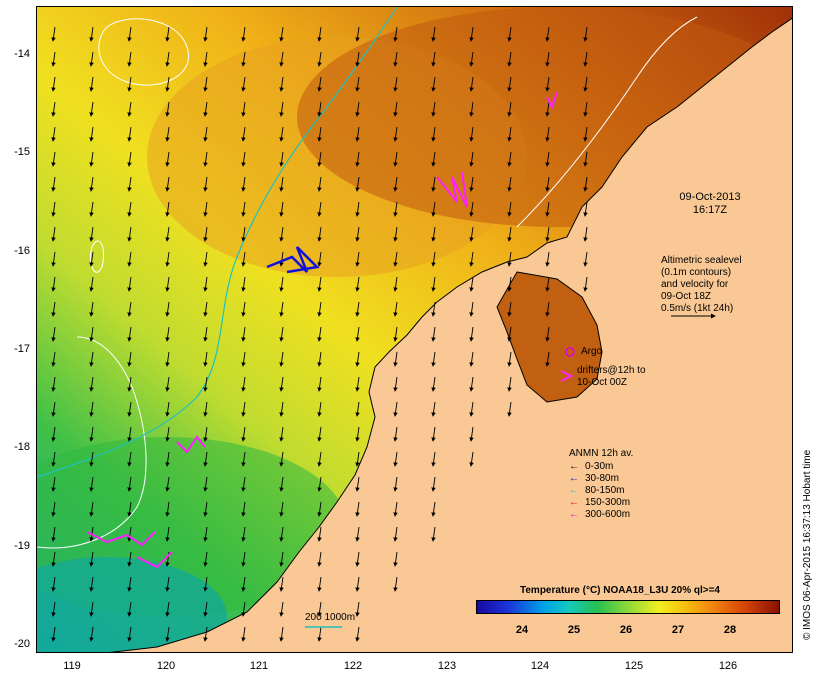 This screenshot has height=680, width=820. I want to click on imos-stamp: © IMOS 06-Apr-2015 16:37:13 Hobart time, so click(807, 544).